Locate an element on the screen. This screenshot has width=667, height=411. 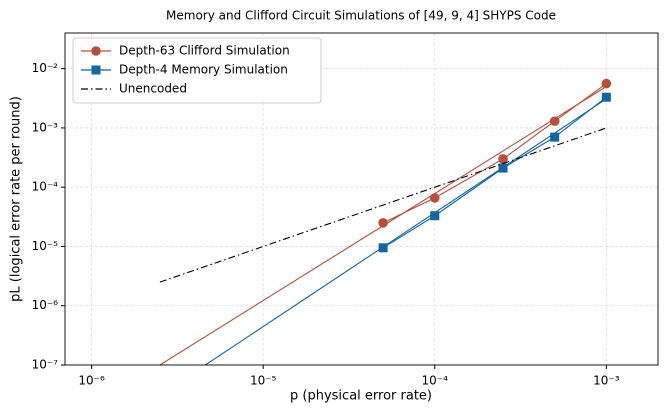
x-tick-label: 10⁻⁶ is located at coordinates (91, 381).